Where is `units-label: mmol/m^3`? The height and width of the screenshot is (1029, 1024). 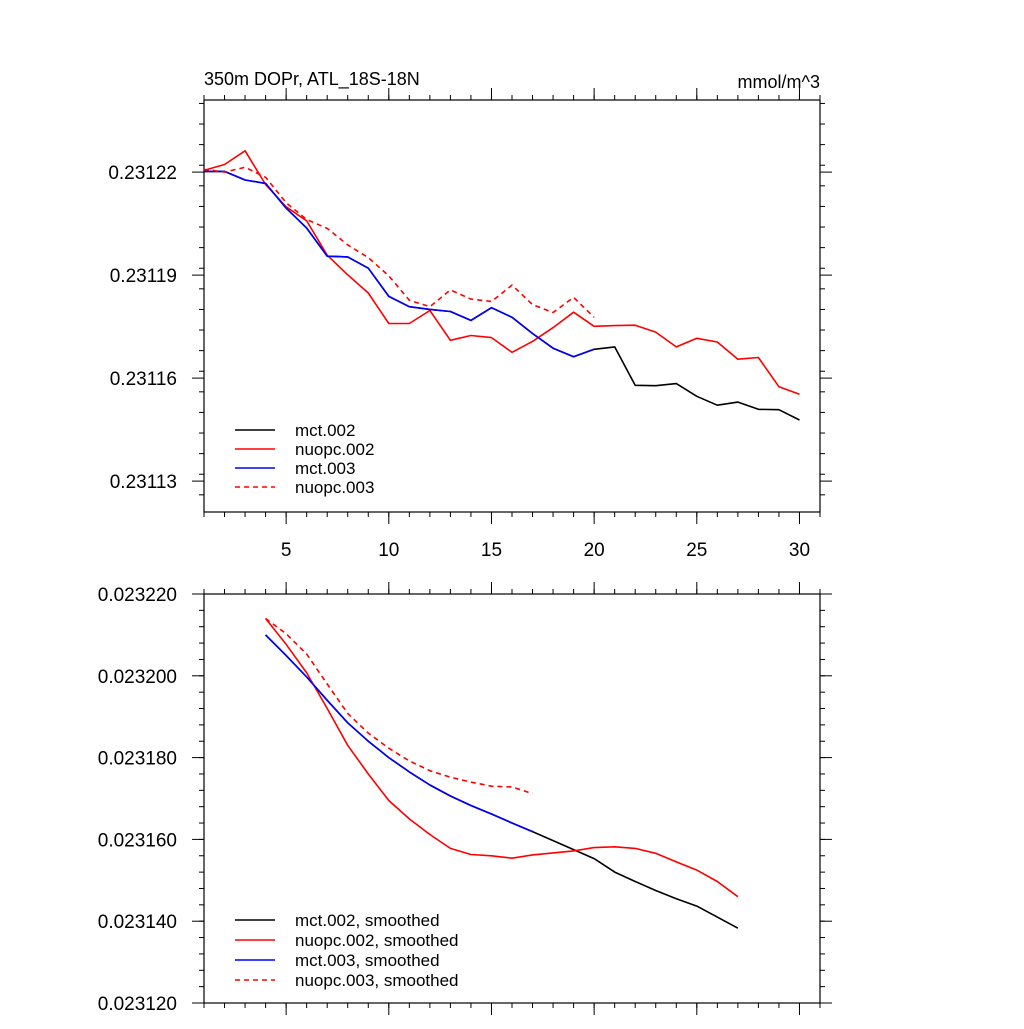
units-label: mmol/m^3 is located at coordinates (779, 82).